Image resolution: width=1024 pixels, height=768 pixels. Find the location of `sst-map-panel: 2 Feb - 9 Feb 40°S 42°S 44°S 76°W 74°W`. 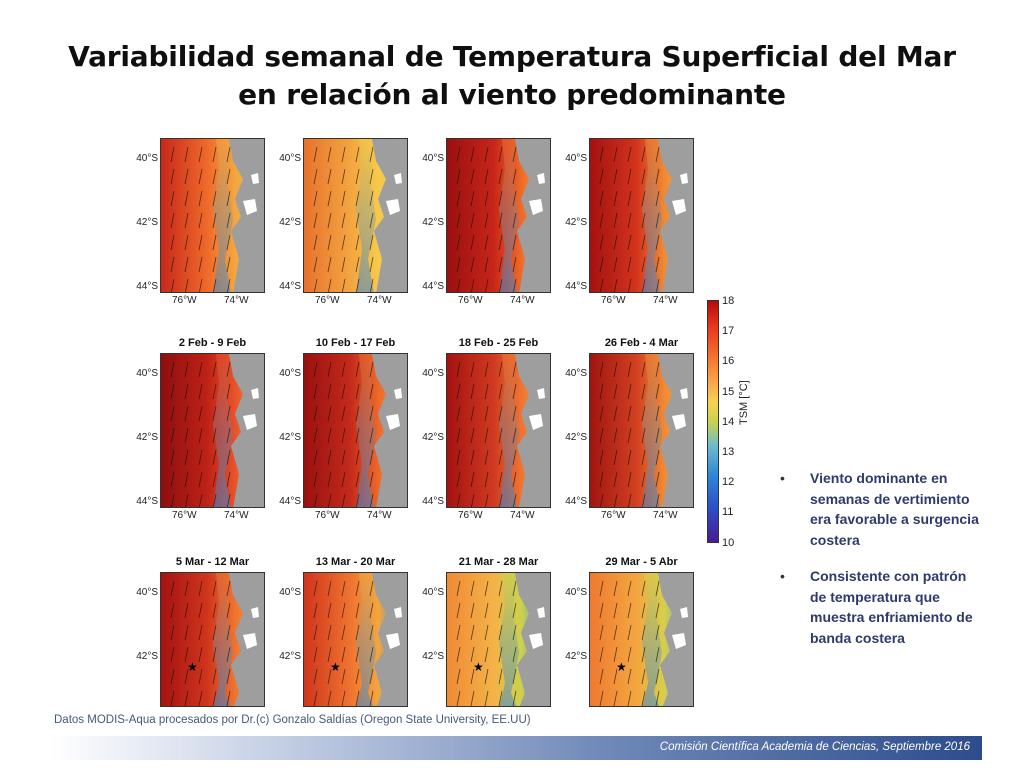

sst-map-panel: 2 Feb - 9 Feb 40°S 42°S 44°S 76°W 74°W is located at coordinates (200, 429).